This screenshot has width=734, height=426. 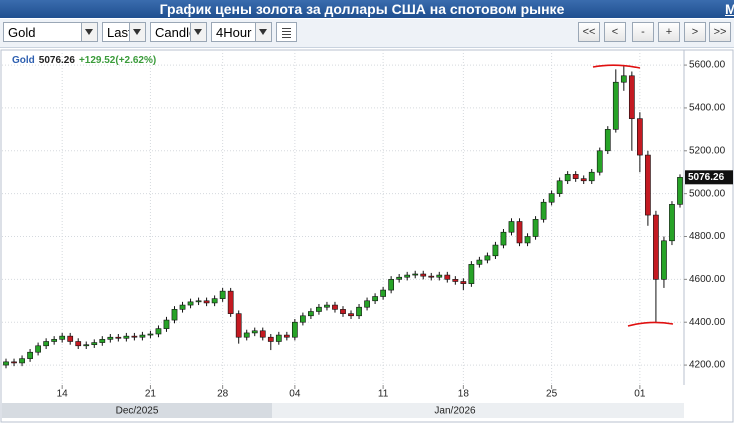 I want to click on x-tick-label: 01, so click(x=640, y=394).